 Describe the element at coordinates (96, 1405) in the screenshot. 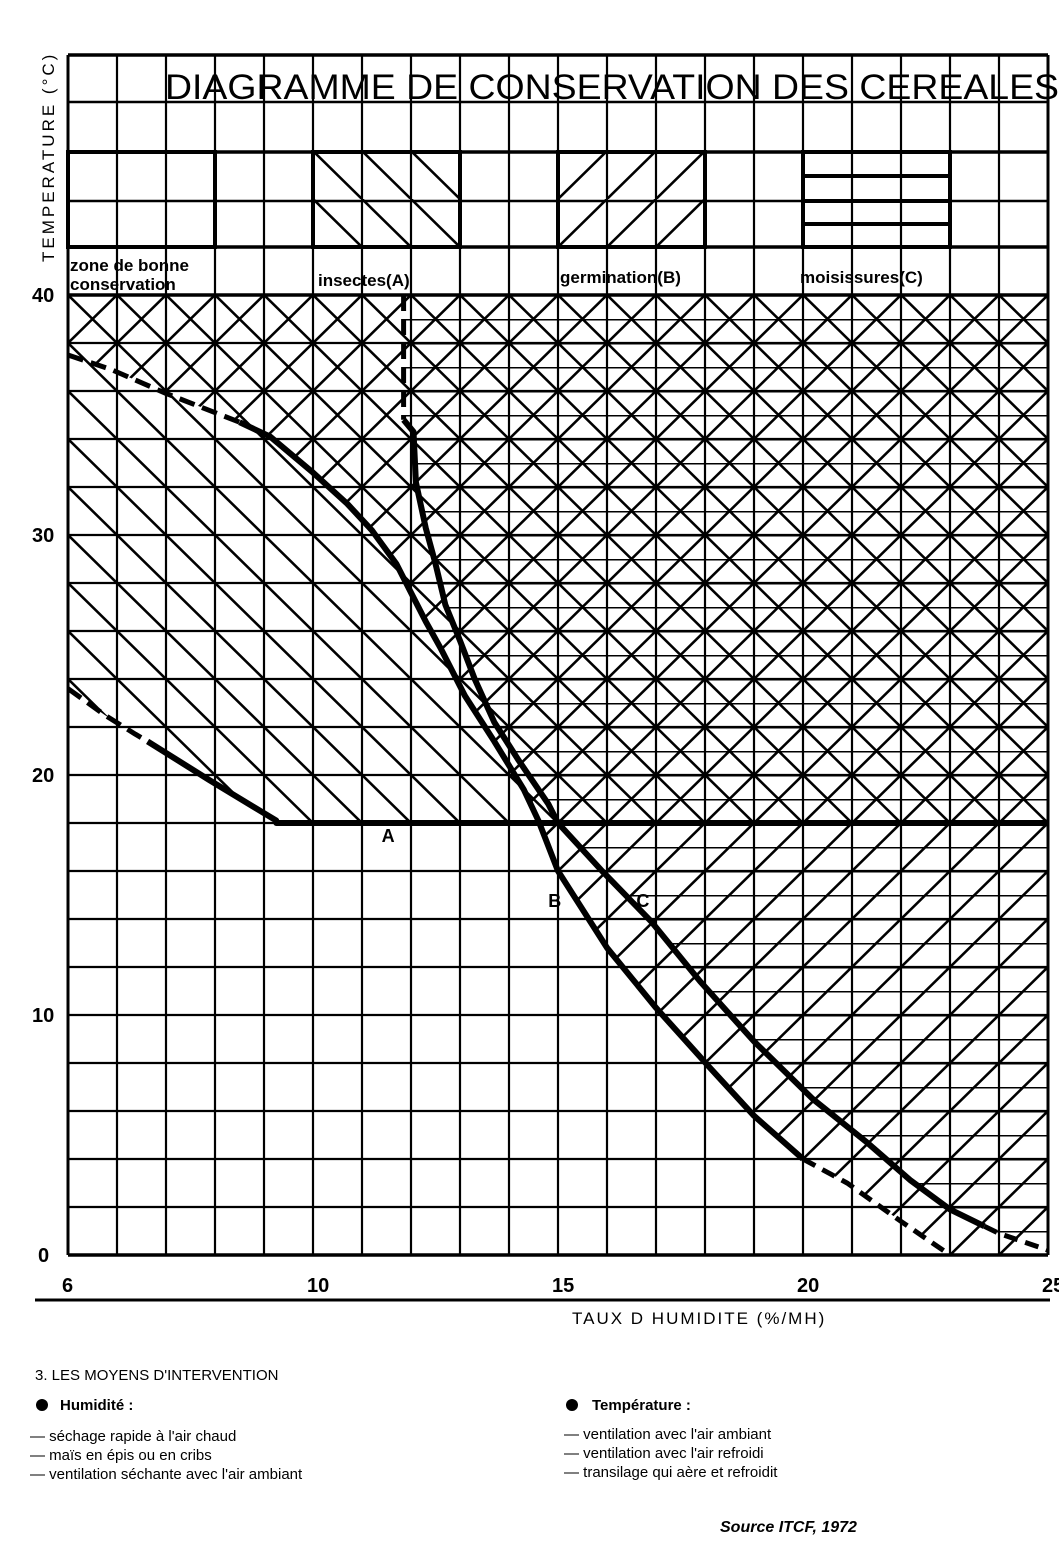

I see `humidity-title: Humidité :` at that location.